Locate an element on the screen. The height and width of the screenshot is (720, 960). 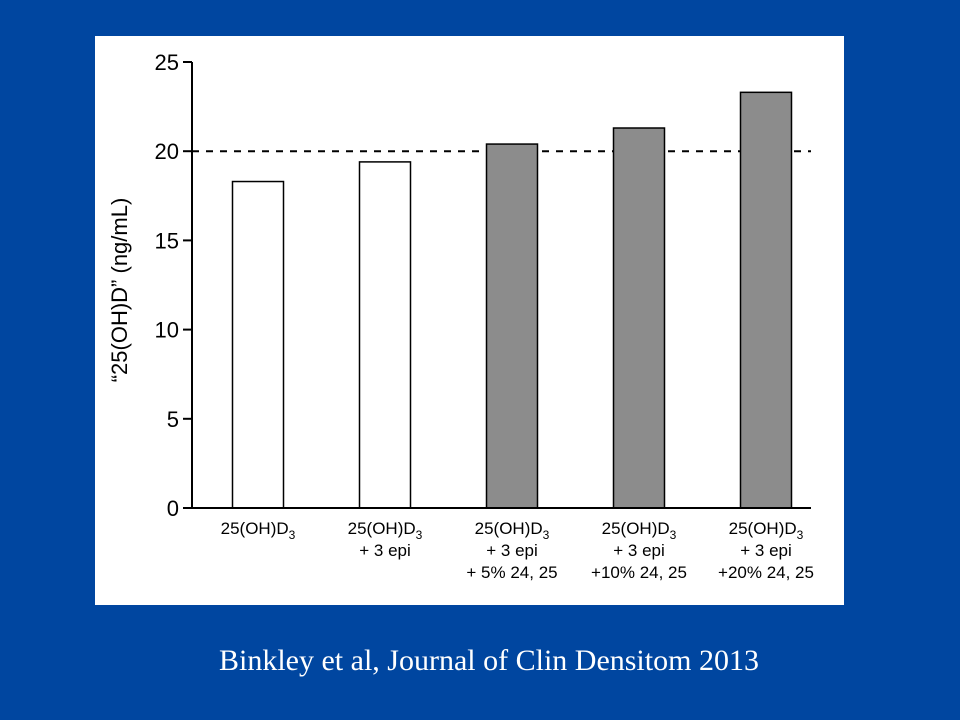
y-tick-label: 15 is located at coordinates (167, 240).